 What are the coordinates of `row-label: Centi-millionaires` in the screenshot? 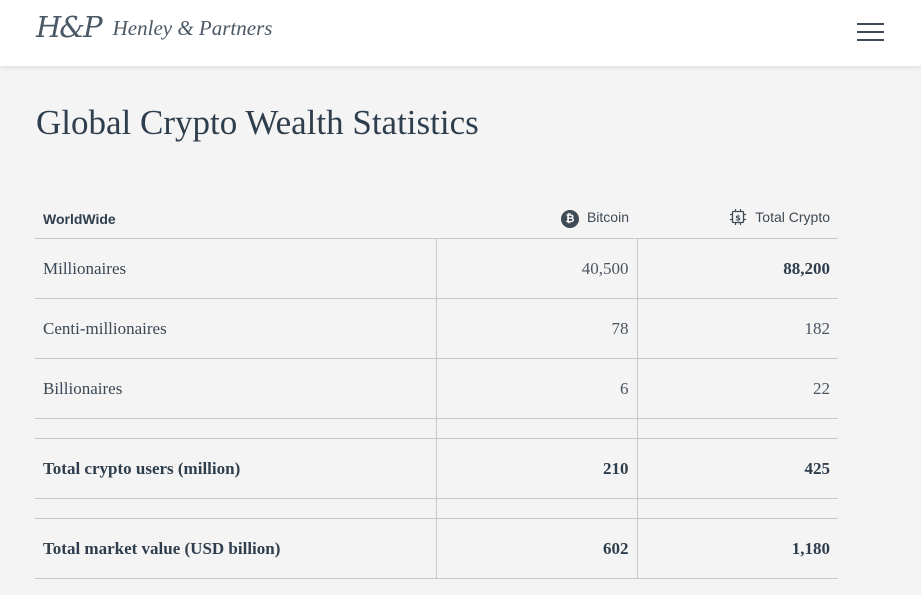 It's located at (235, 328).